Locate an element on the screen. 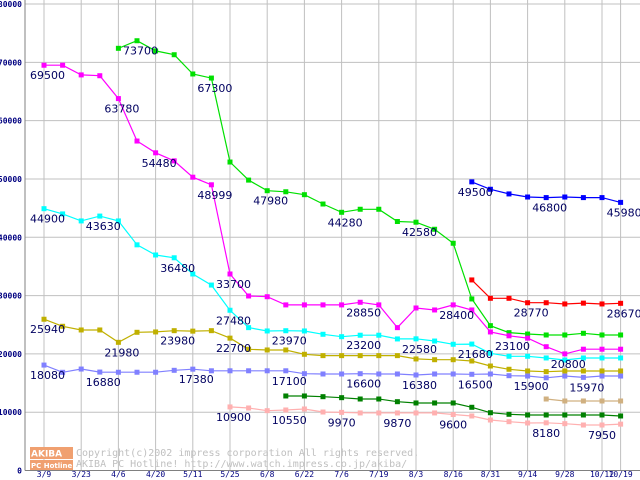  data-label: 22580 is located at coordinates (419, 349).